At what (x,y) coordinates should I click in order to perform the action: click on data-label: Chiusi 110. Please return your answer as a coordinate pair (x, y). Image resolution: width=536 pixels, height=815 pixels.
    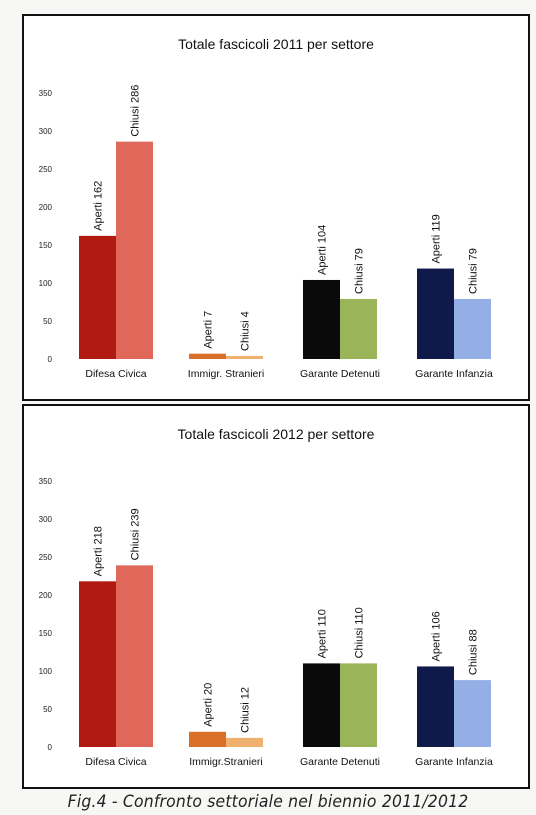
    Looking at the image, I should click on (360, 632).